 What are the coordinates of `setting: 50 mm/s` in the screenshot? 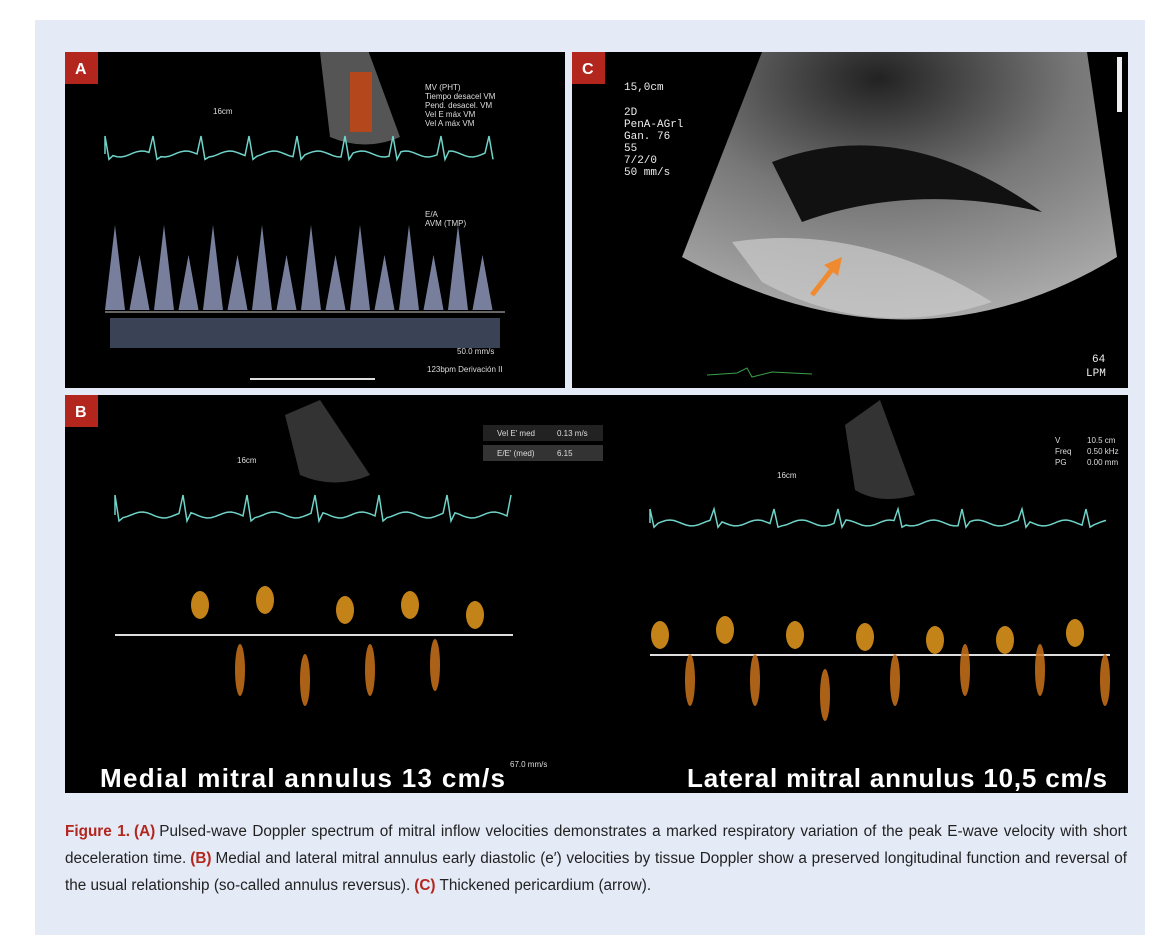 It's located at (647, 173).